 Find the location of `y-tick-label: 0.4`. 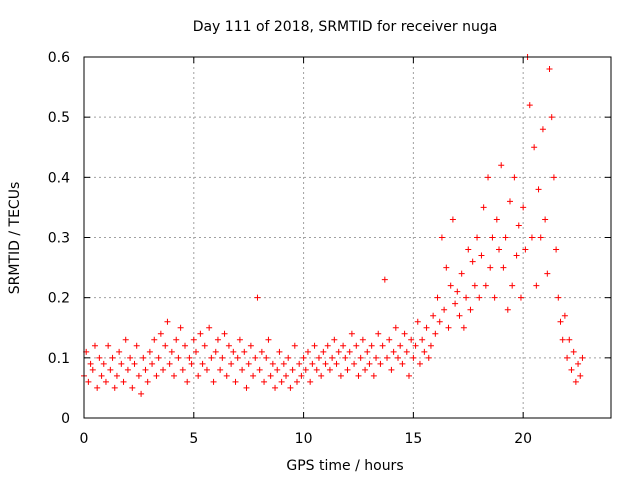

y-tick-label: 0.4 is located at coordinates (59, 178).